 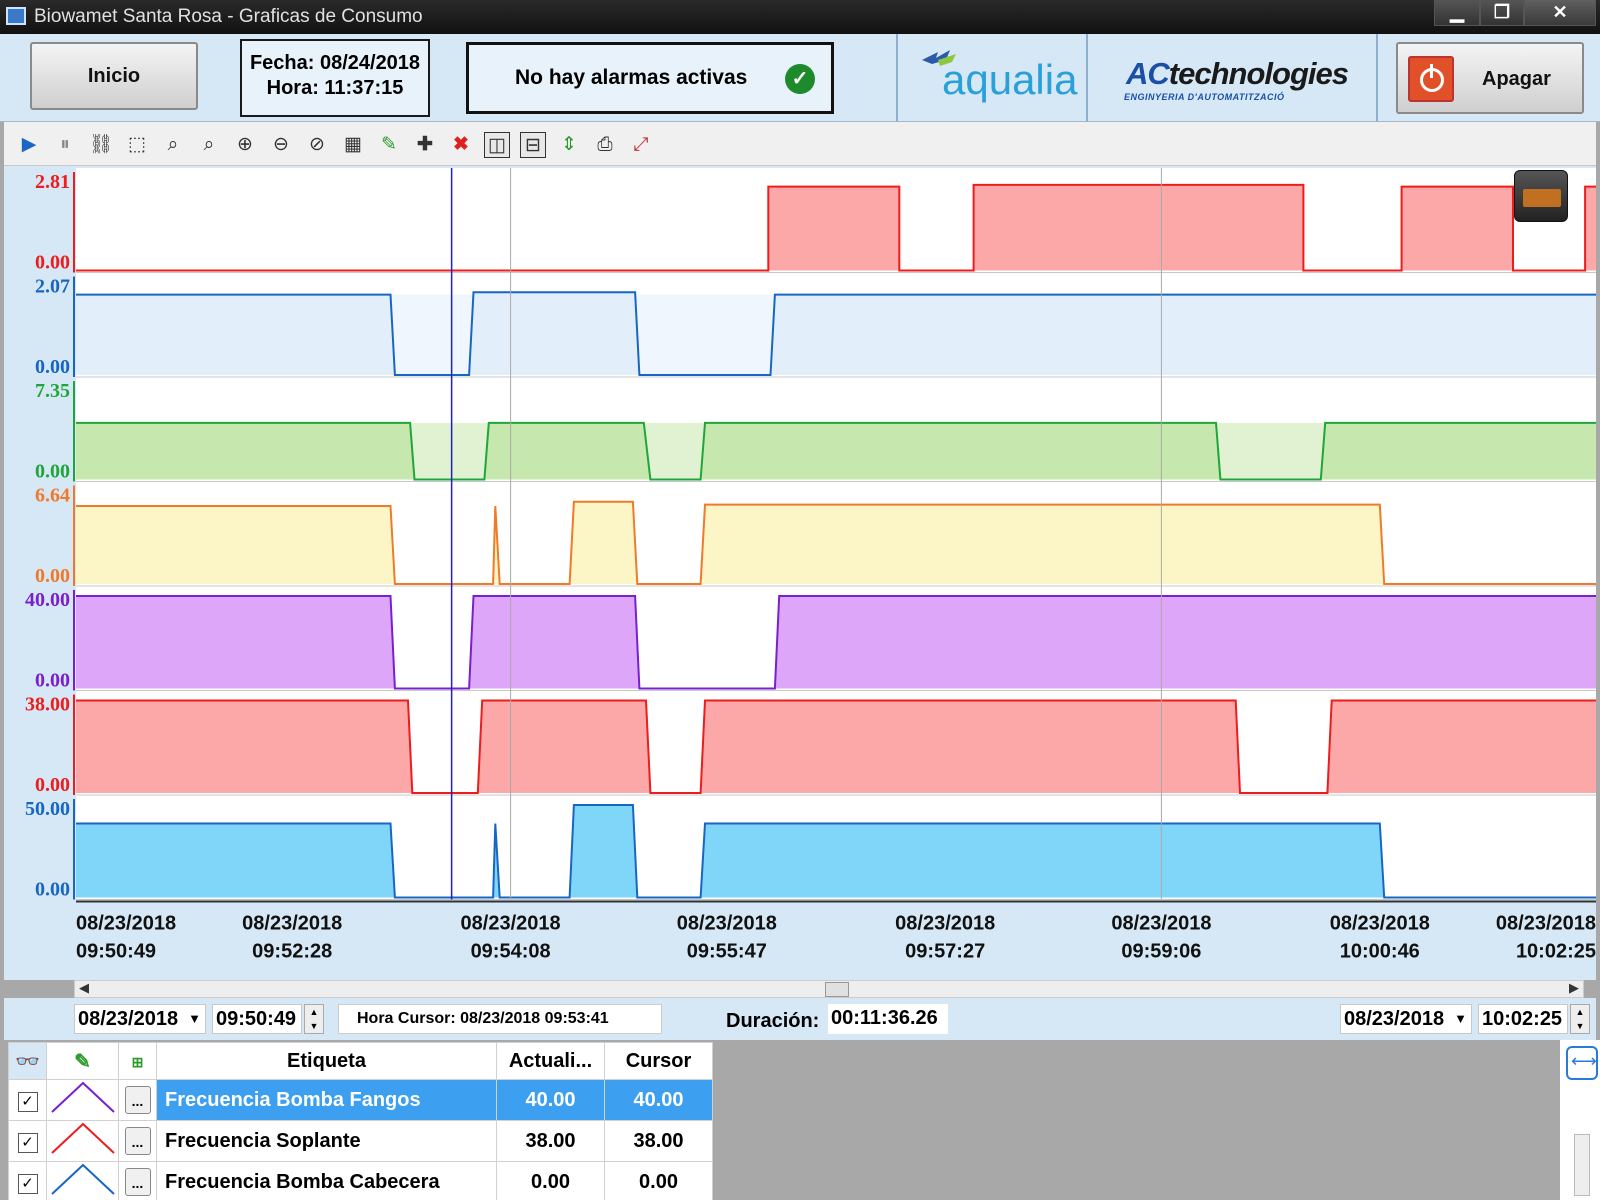 I want to click on table-icon: ▦, so click(x=353, y=144).